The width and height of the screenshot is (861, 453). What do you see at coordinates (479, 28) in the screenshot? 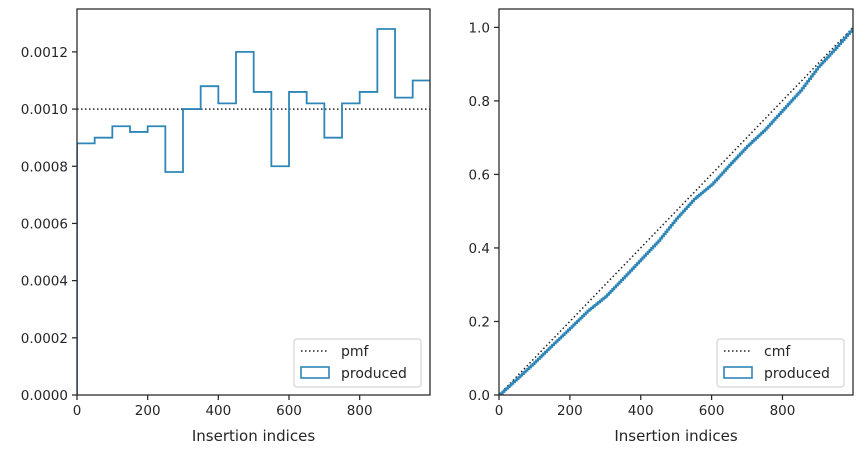
I see `y-tick-label: 1.0` at bounding box center [479, 28].